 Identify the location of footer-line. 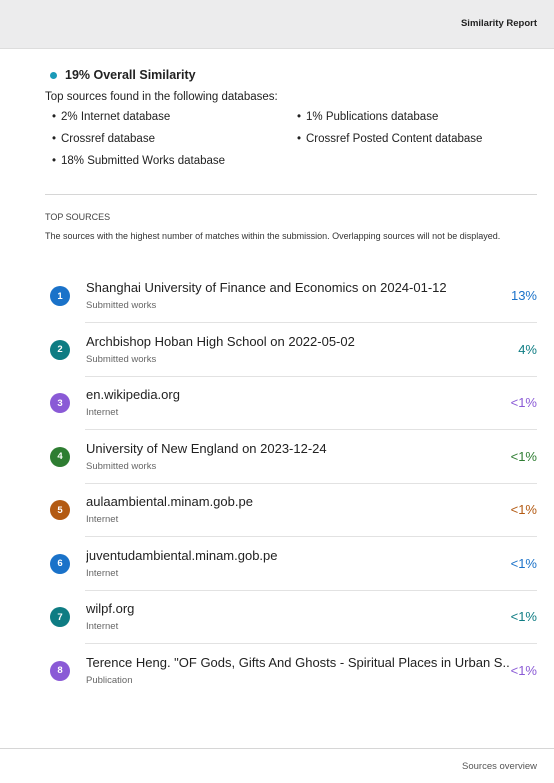
(277, 748).